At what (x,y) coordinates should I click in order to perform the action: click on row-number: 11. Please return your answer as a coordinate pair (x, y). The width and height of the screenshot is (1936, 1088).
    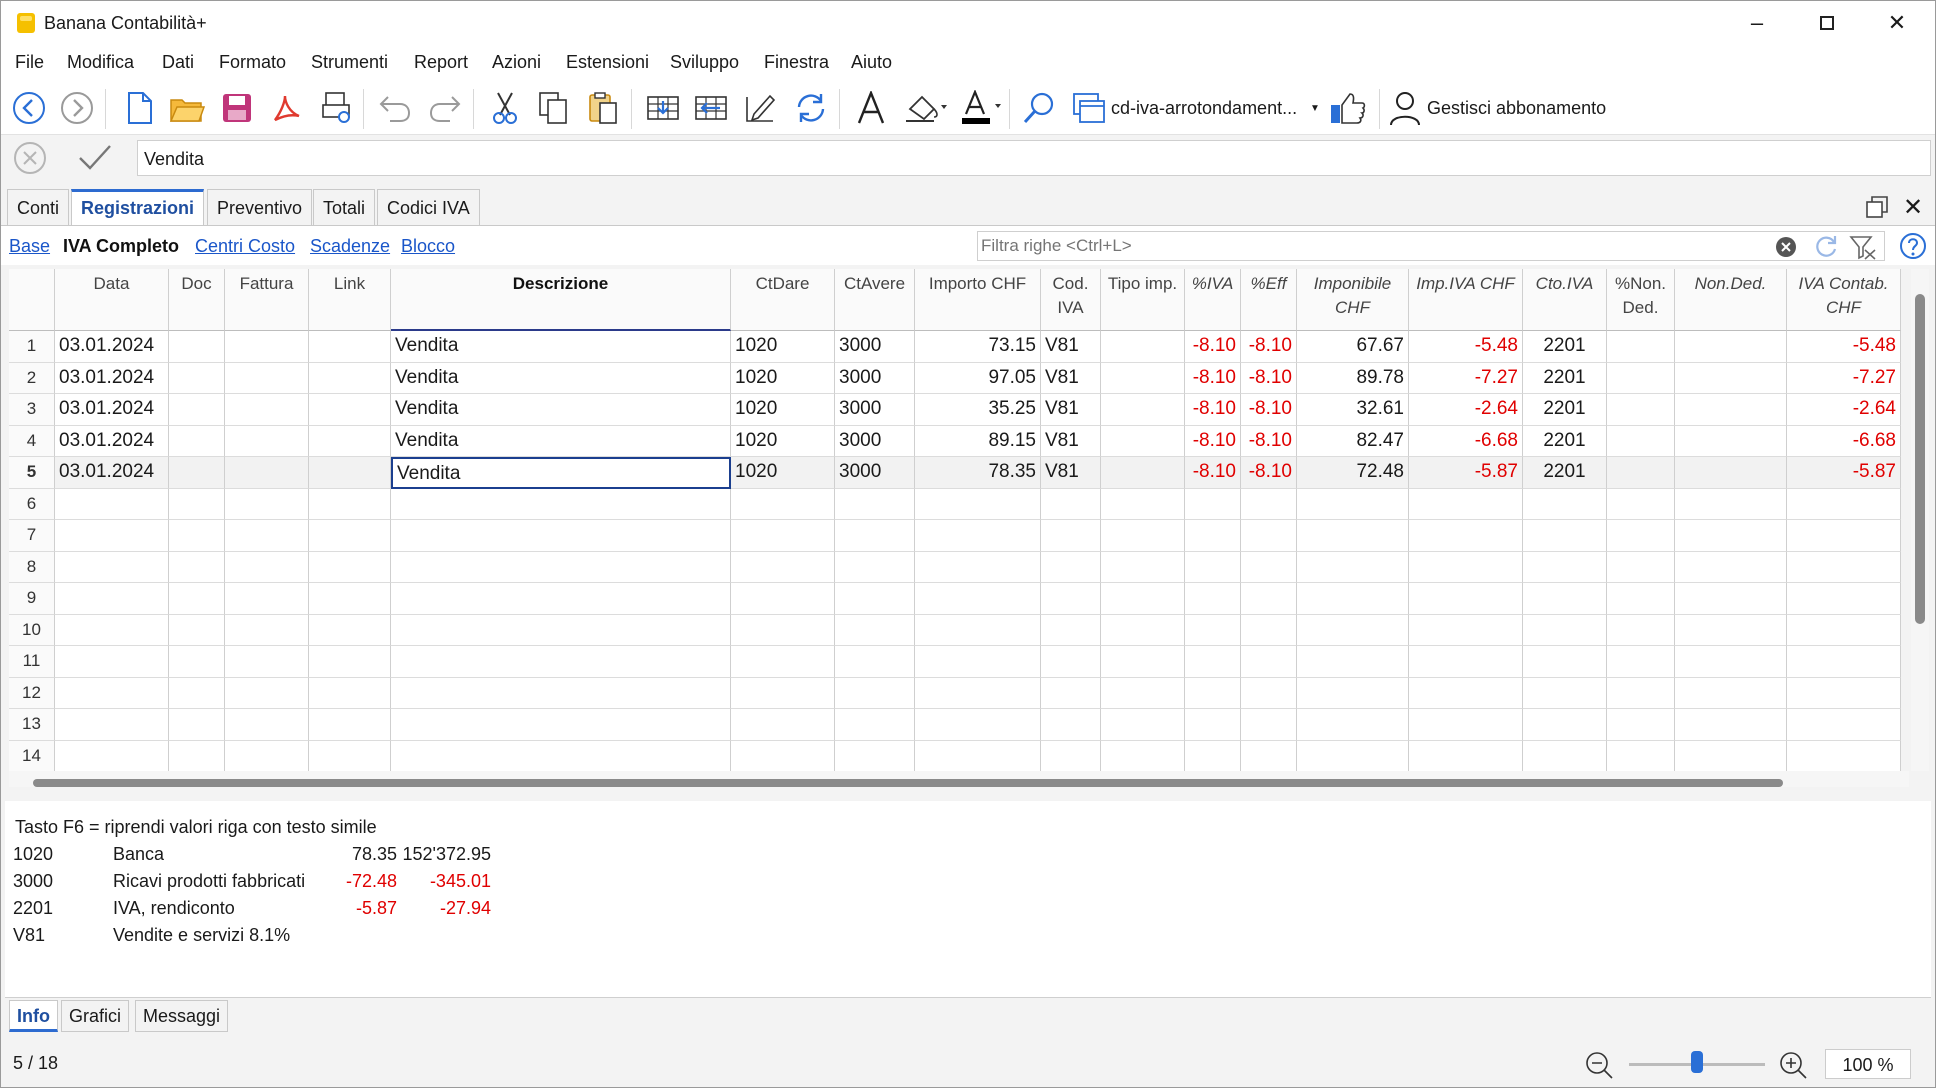
    Looking at the image, I should click on (32, 662).